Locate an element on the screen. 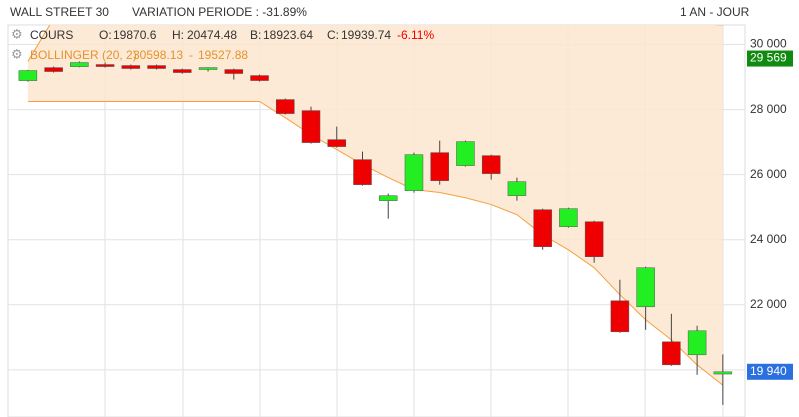 This screenshot has height=417, width=799. price-badge-label: 19 940 is located at coordinates (768, 371).